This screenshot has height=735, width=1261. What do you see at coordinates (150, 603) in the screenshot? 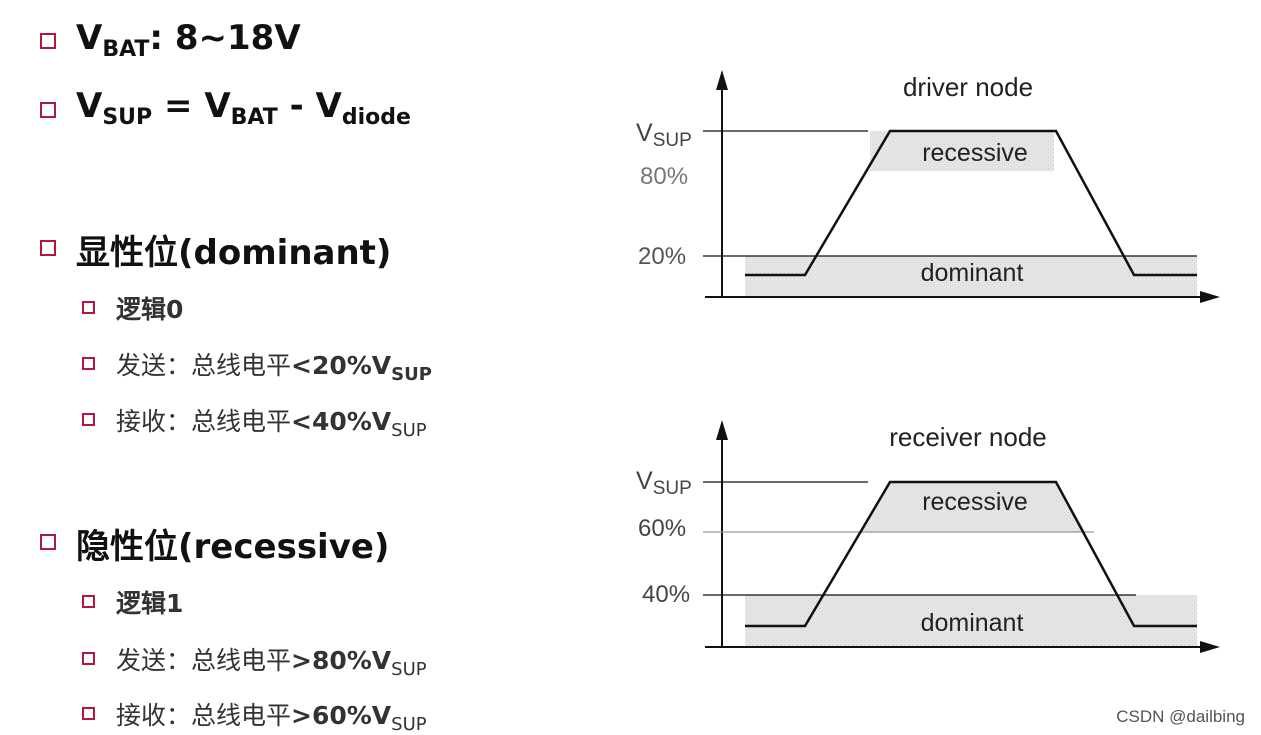
I see `recessive-logic: 逻辑1` at bounding box center [150, 603].